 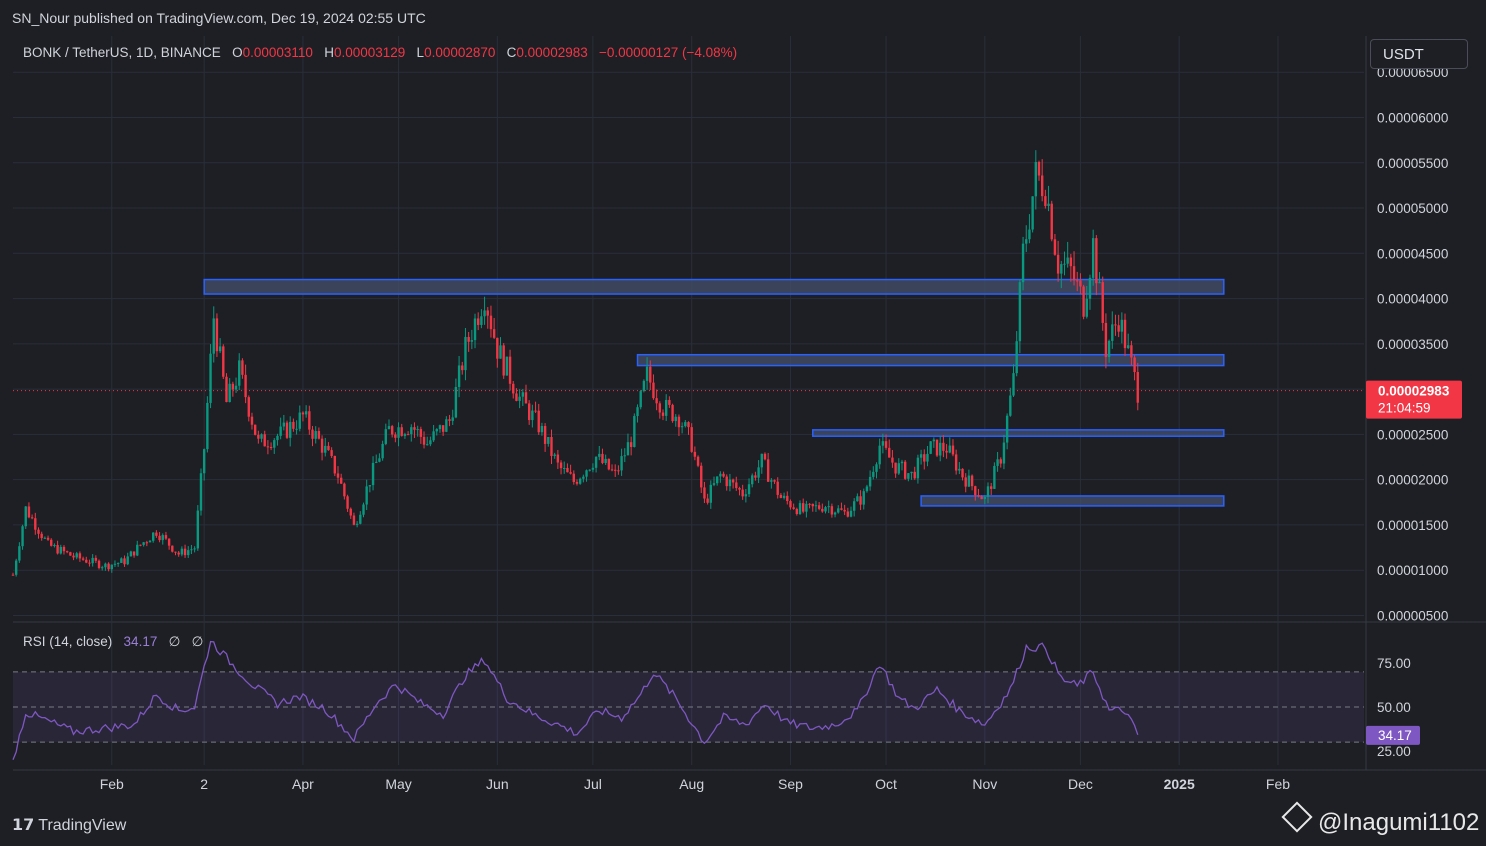 I want to click on open-value: 0.00003110, so click(x=277, y=52).